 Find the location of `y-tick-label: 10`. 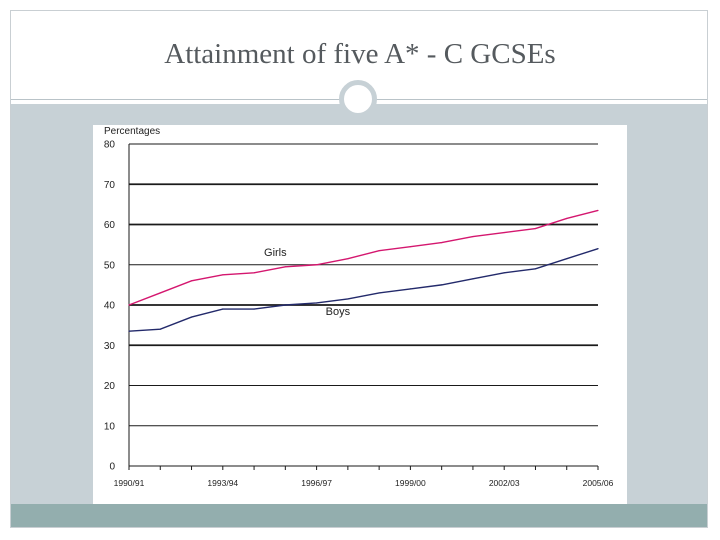

y-tick-label: 10 is located at coordinates (110, 426).